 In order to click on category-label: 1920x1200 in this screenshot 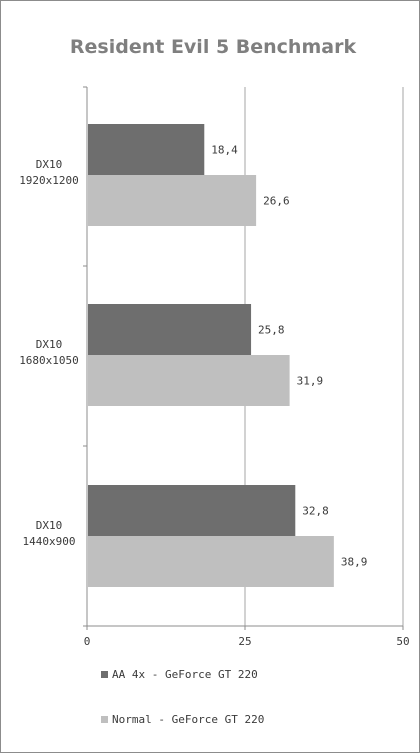, I will do `click(49, 180)`.